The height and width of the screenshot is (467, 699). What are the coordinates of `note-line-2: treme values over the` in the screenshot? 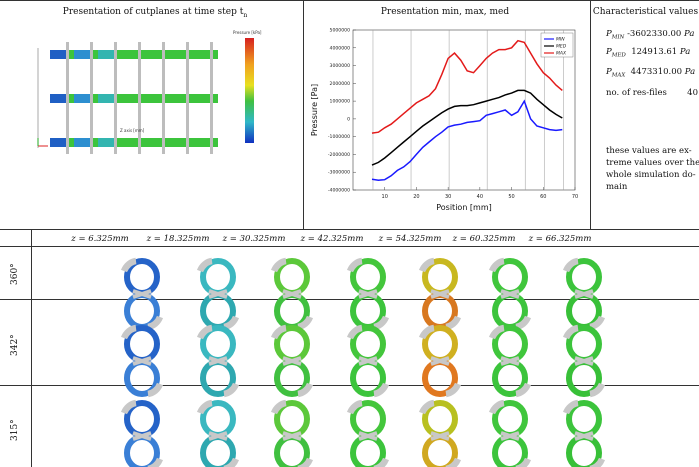 It's located at (652, 163).